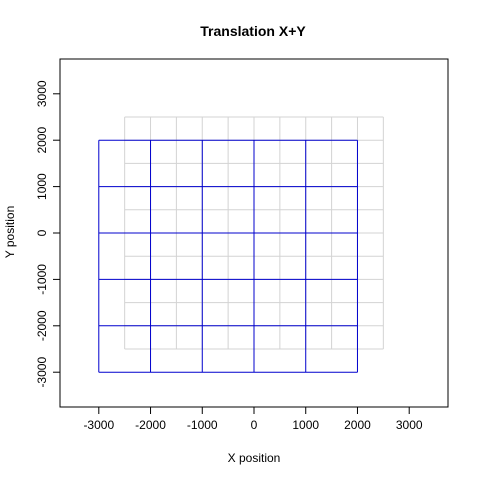 Image resolution: width=480 pixels, height=480 pixels. What do you see at coordinates (409, 425) in the screenshot?
I see `x-tick-label-6: 3000` at bounding box center [409, 425].